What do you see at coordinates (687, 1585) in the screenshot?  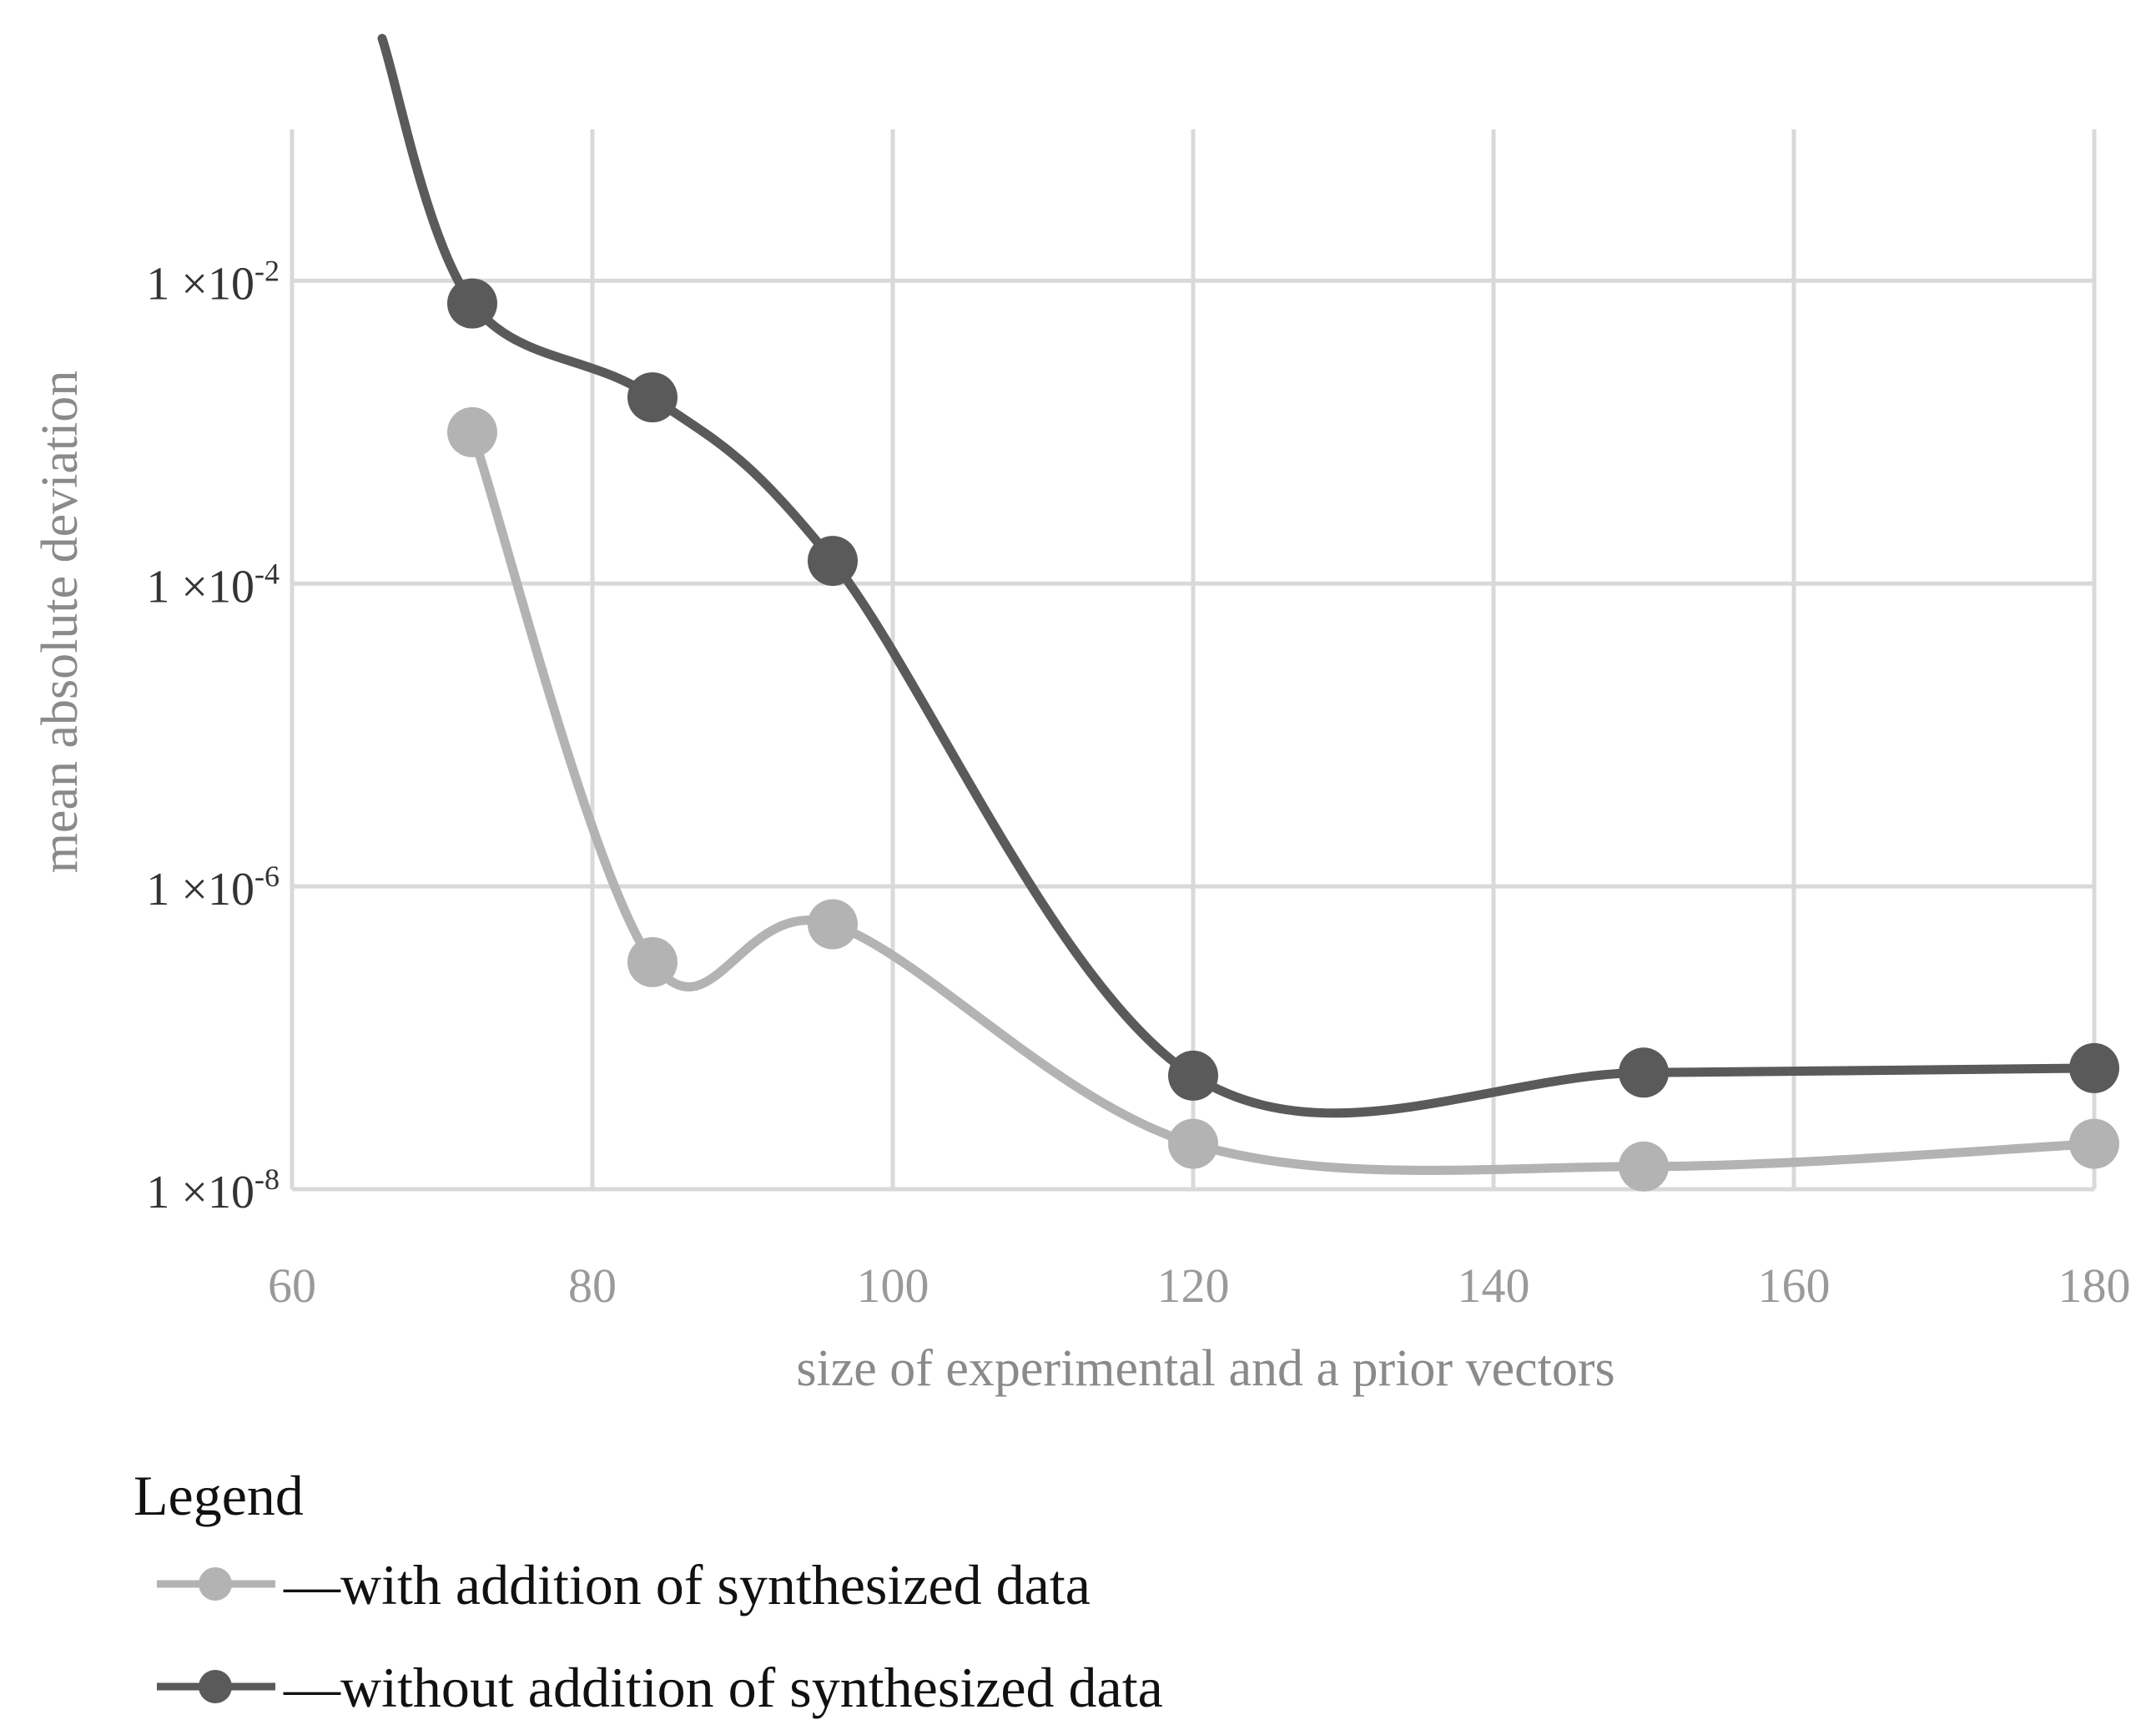 I see `legend-entry-label: —with addition of synthesized data` at bounding box center [687, 1585].